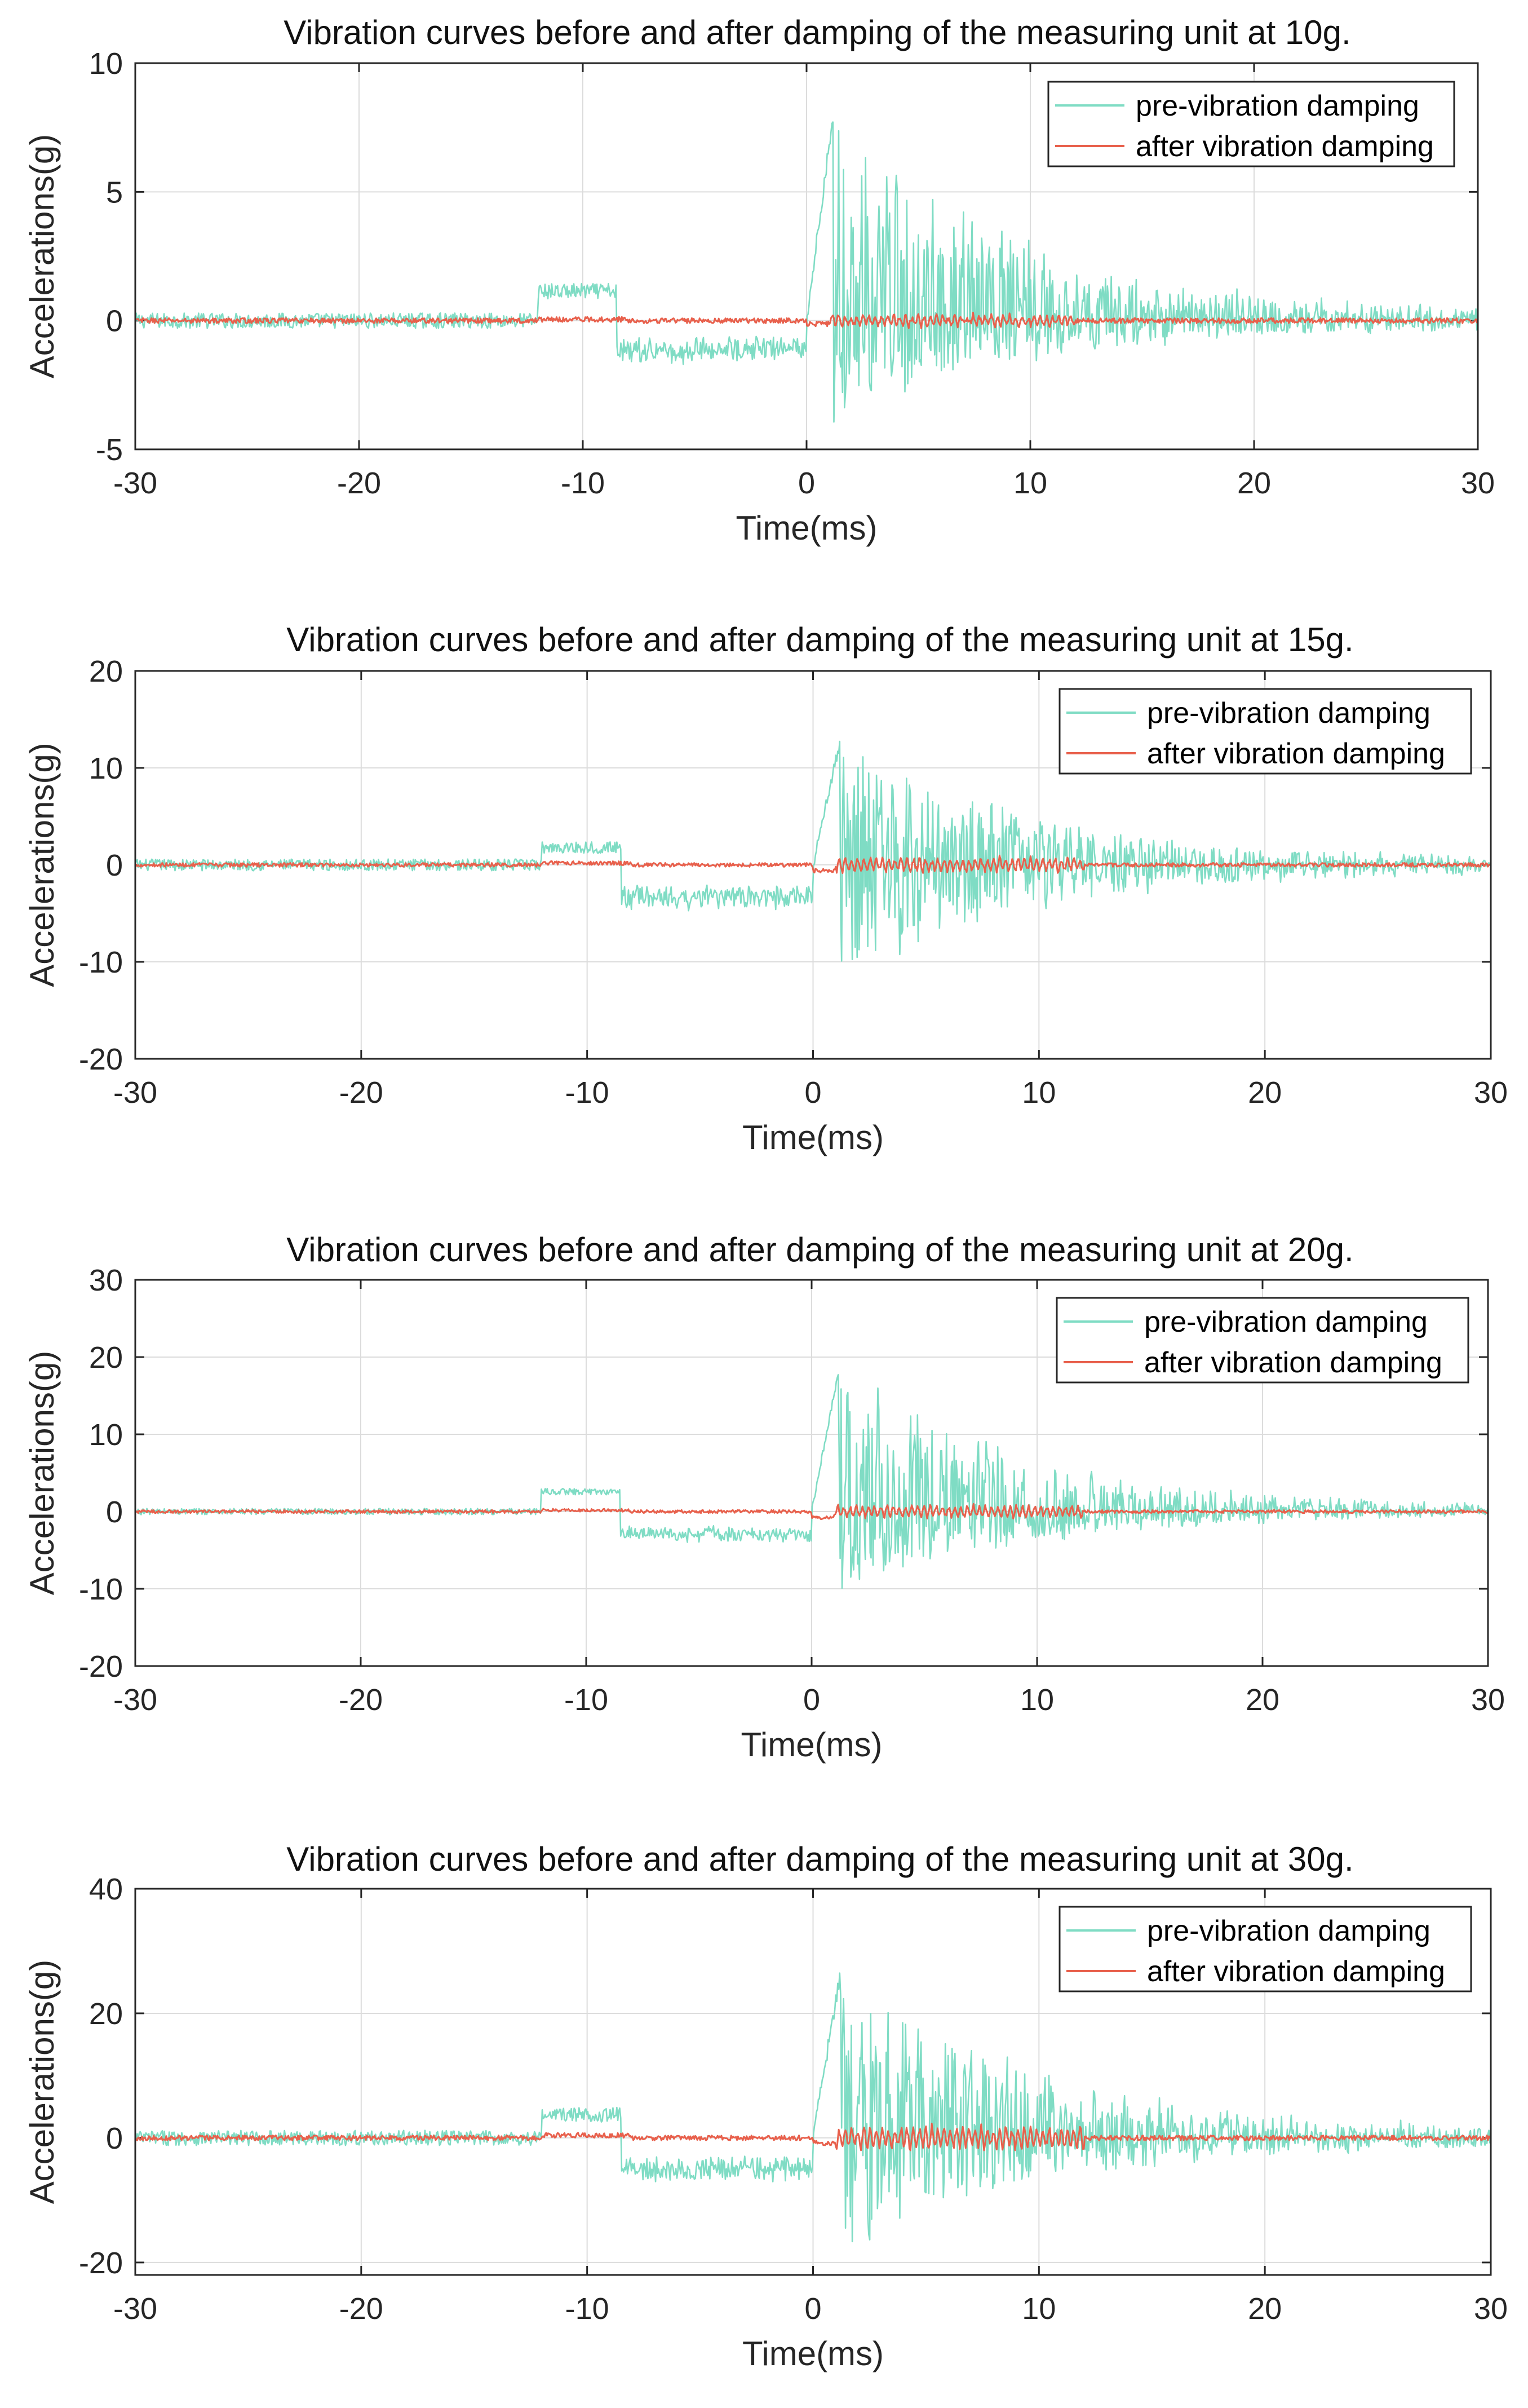 The height and width of the screenshot is (2408, 1528). Describe the element at coordinates (106, 1280) in the screenshot. I see `y-tick-label: 30` at that location.